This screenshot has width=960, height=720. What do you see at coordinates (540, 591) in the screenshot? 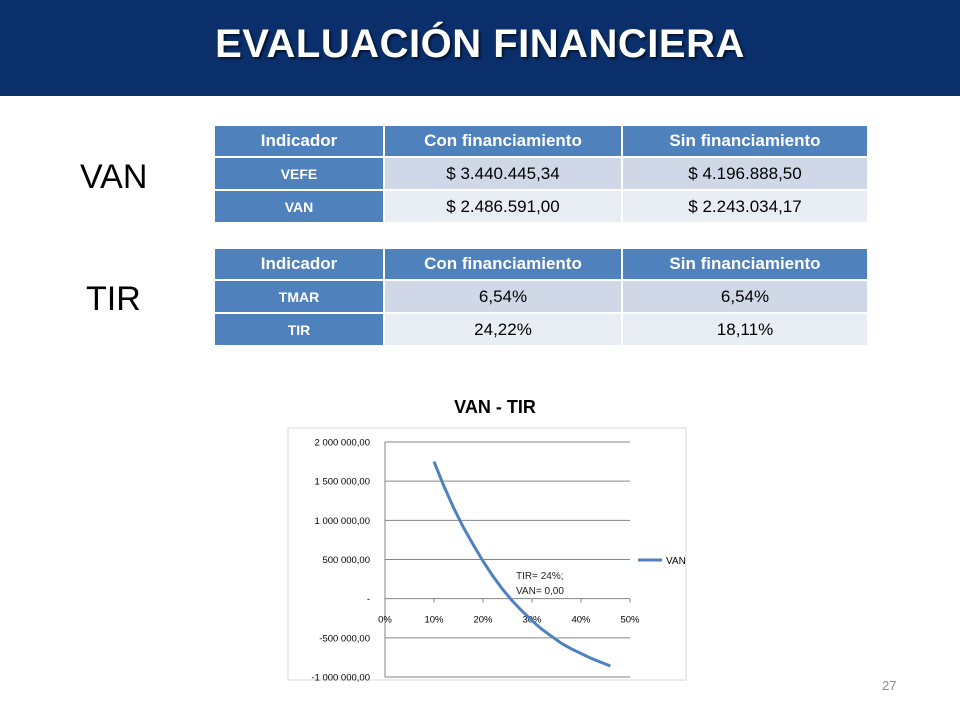
I see `annotation-line: VAN= 0,00` at bounding box center [540, 591].